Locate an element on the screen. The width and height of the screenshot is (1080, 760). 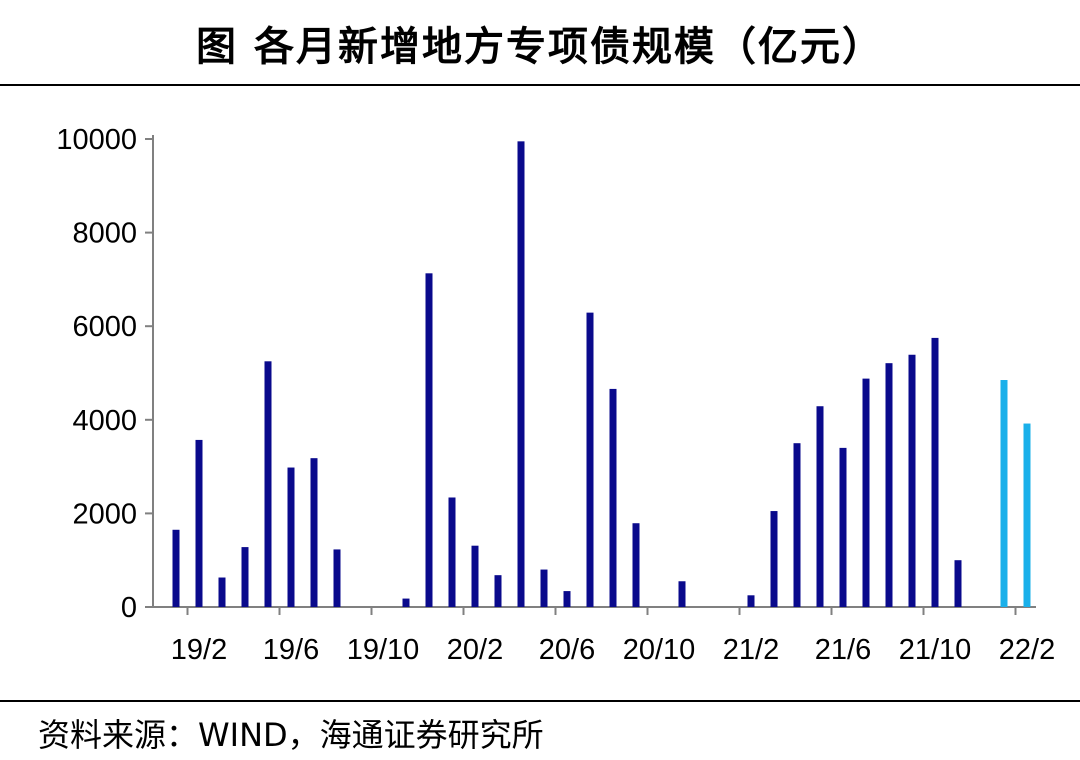
x-tick-label: 21/2 is located at coordinates (751, 650).